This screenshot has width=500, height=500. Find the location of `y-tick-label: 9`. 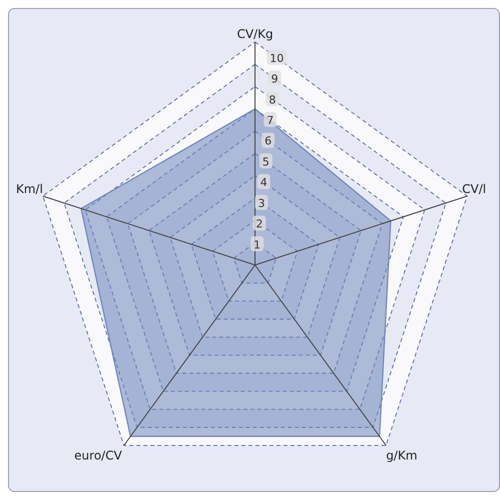

y-tick-label: 9 is located at coordinates (274, 79).